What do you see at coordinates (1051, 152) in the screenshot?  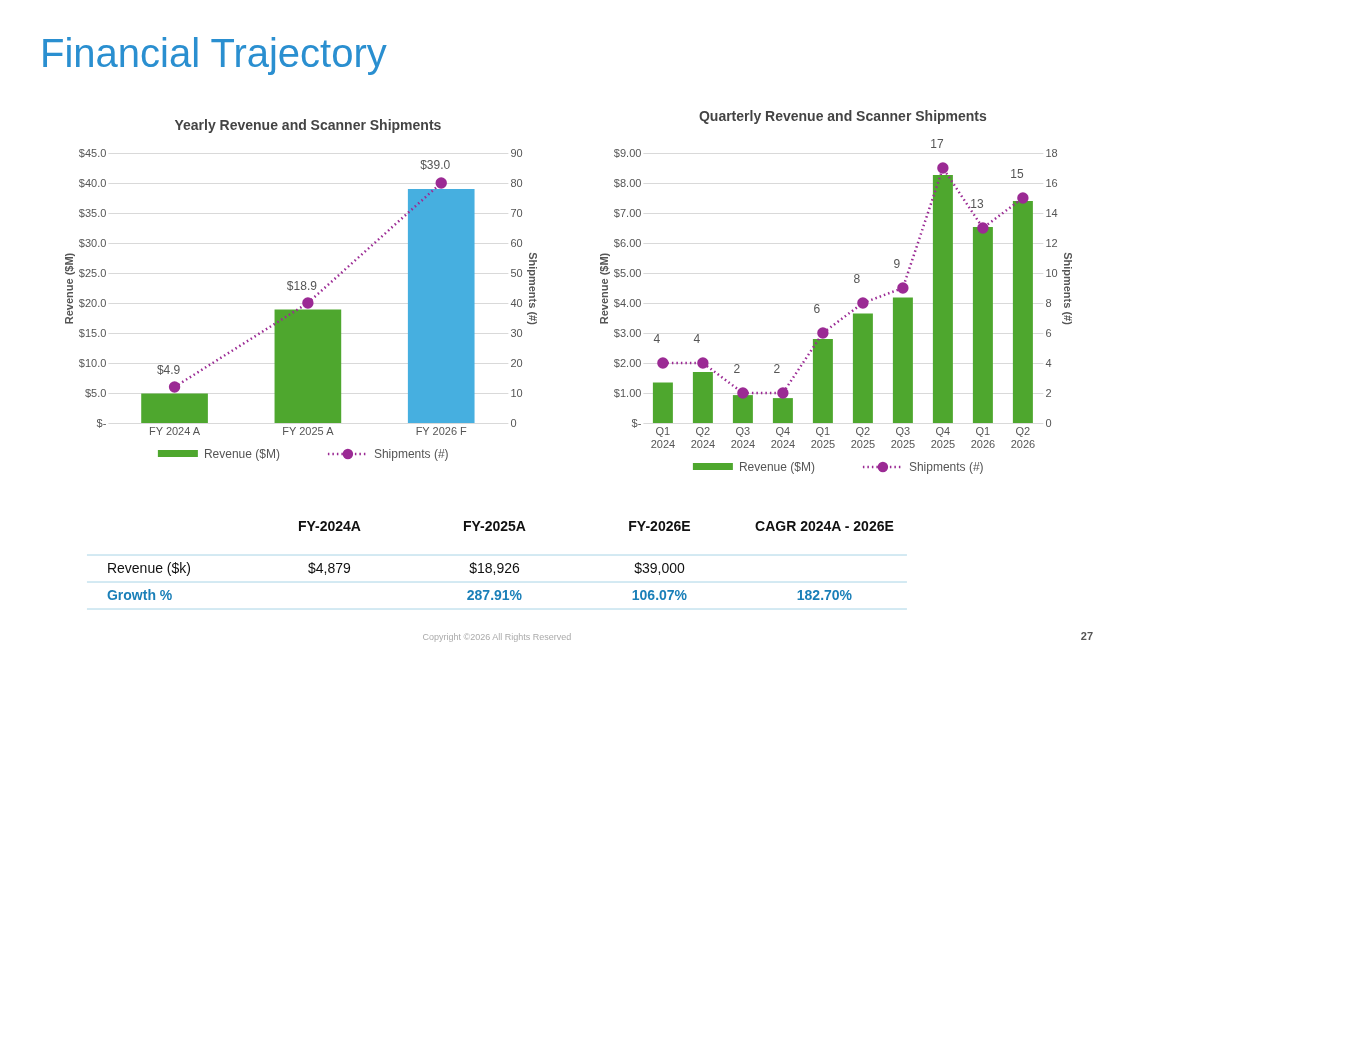 I see `y2-tick-label: 18` at bounding box center [1051, 152].